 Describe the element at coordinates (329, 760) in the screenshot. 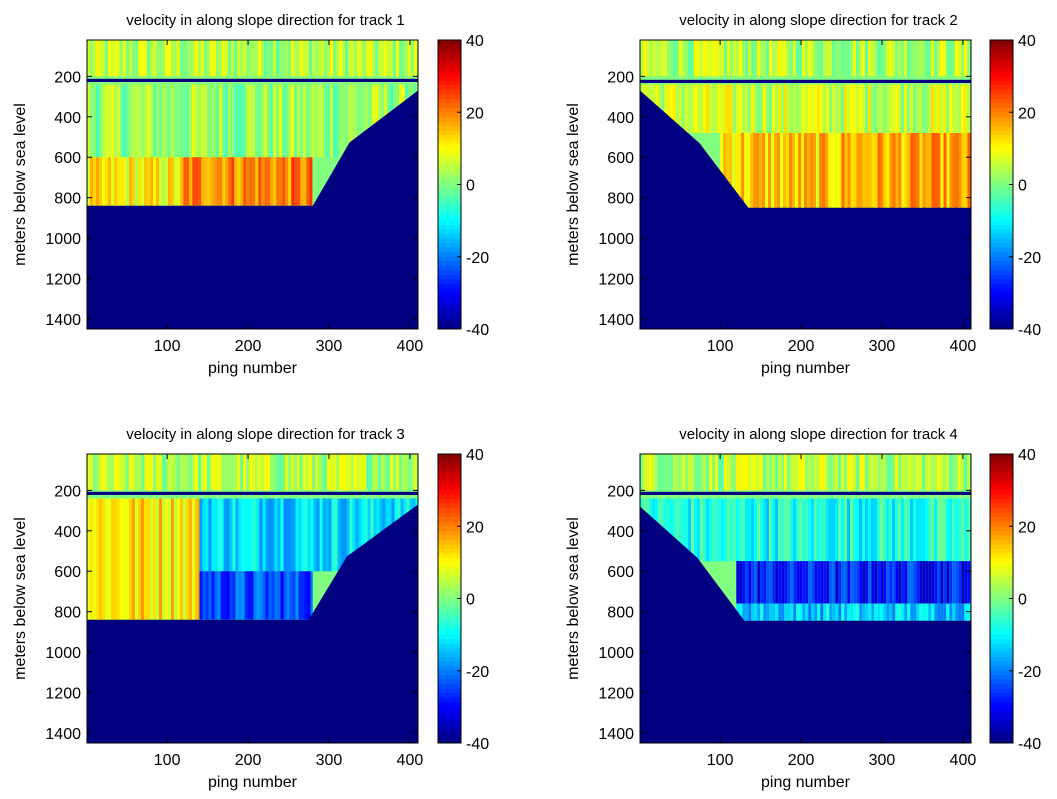

I see `x-tick-label: 300` at that location.